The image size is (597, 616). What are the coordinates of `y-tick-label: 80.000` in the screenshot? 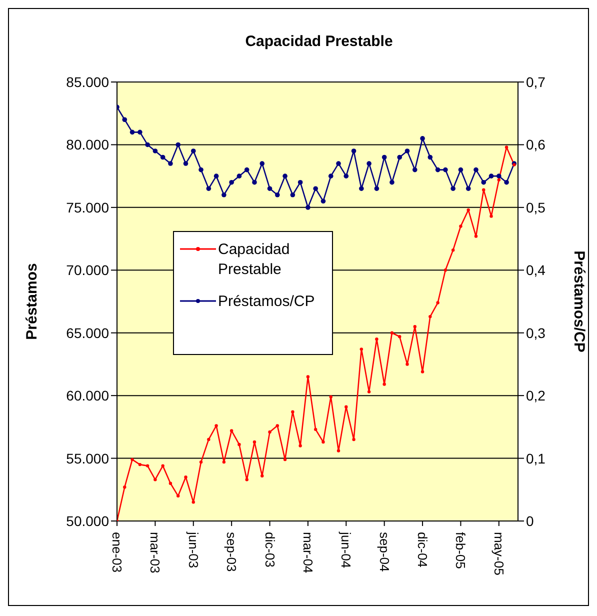 It's located at (88, 144).